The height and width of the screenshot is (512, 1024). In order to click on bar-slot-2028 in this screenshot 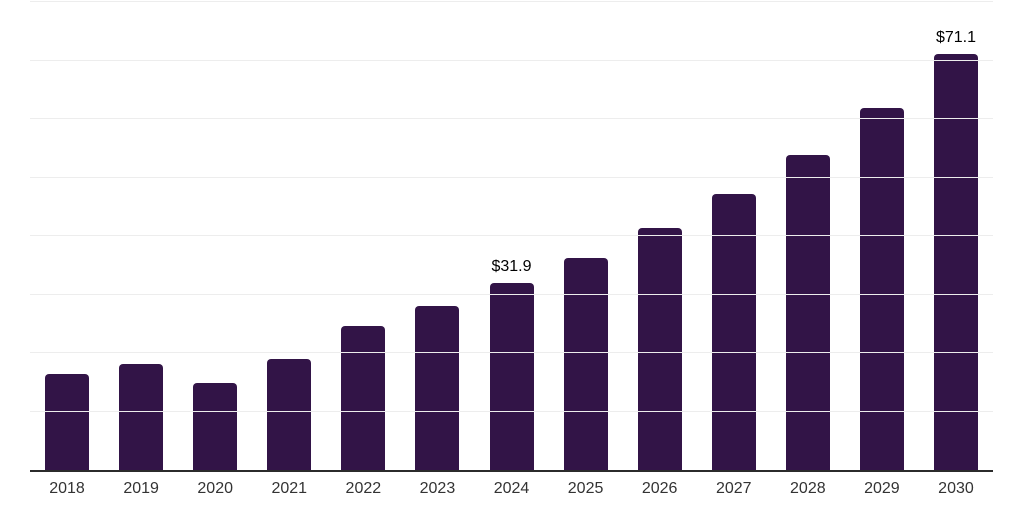, I will do `click(808, 236)`.